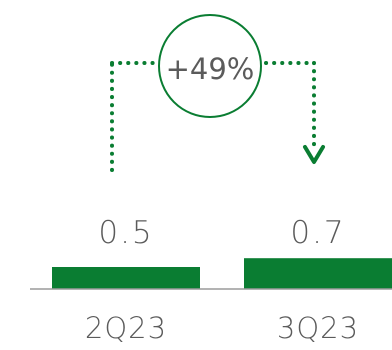 This screenshot has width=392, height=350. I want to click on value-label-2q23: 0.5, so click(125, 233).